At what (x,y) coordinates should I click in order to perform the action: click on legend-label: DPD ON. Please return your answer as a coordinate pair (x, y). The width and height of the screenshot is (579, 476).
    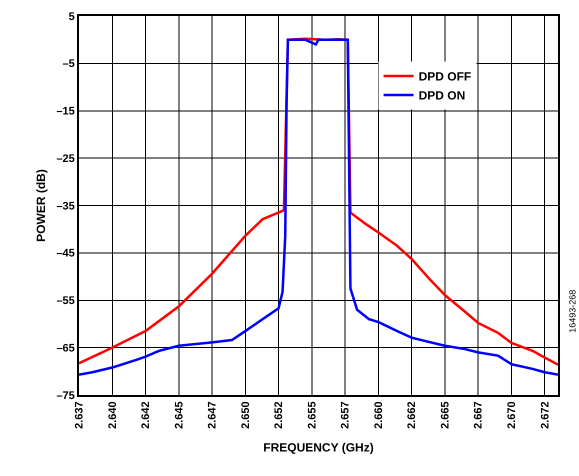
    Looking at the image, I should click on (442, 95).